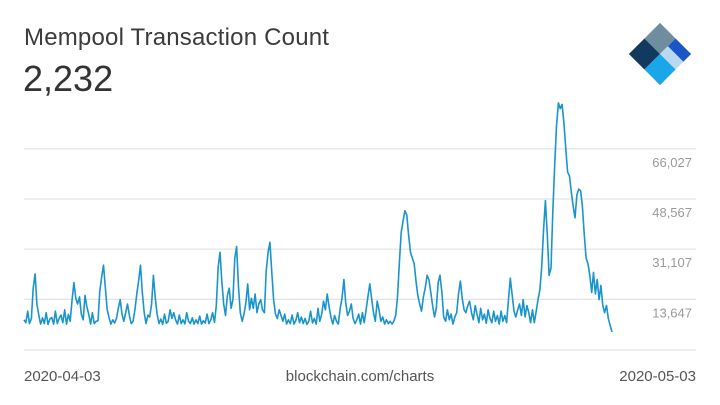 This screenshot has width=720, height=405. I want to click on chart-title: Mempool Transaction Count, so click(177, 37).